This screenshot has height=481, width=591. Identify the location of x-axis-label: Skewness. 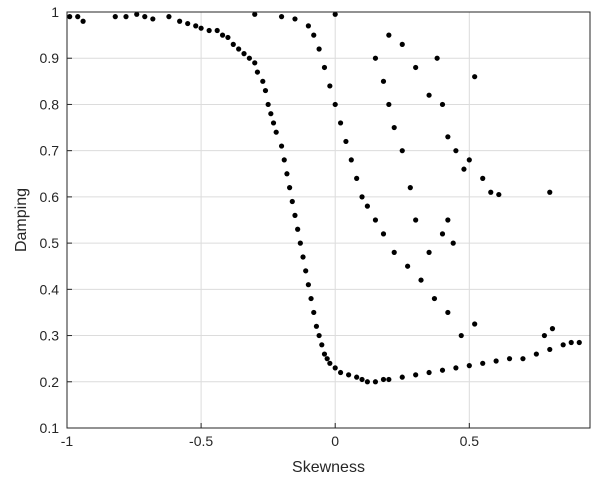
(328, 467).